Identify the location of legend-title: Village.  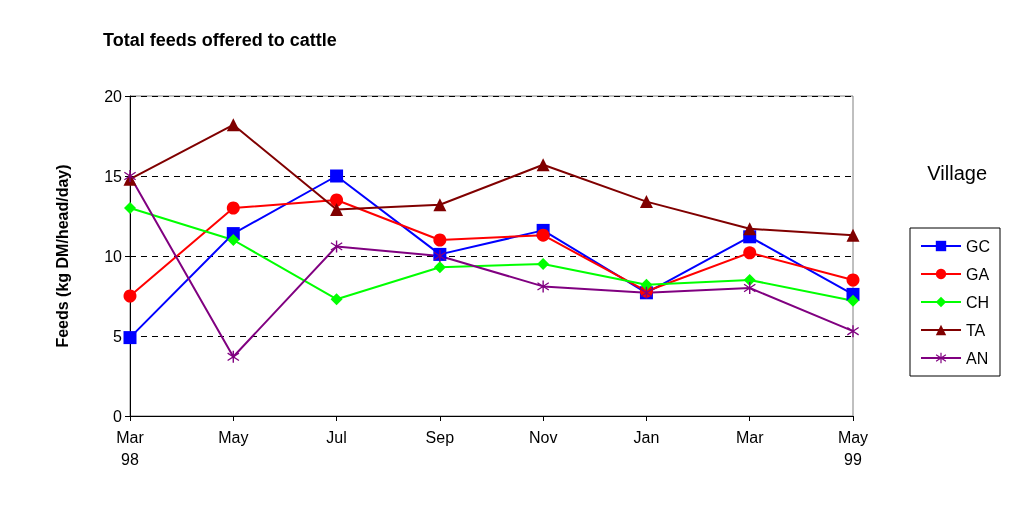
(957, 173).